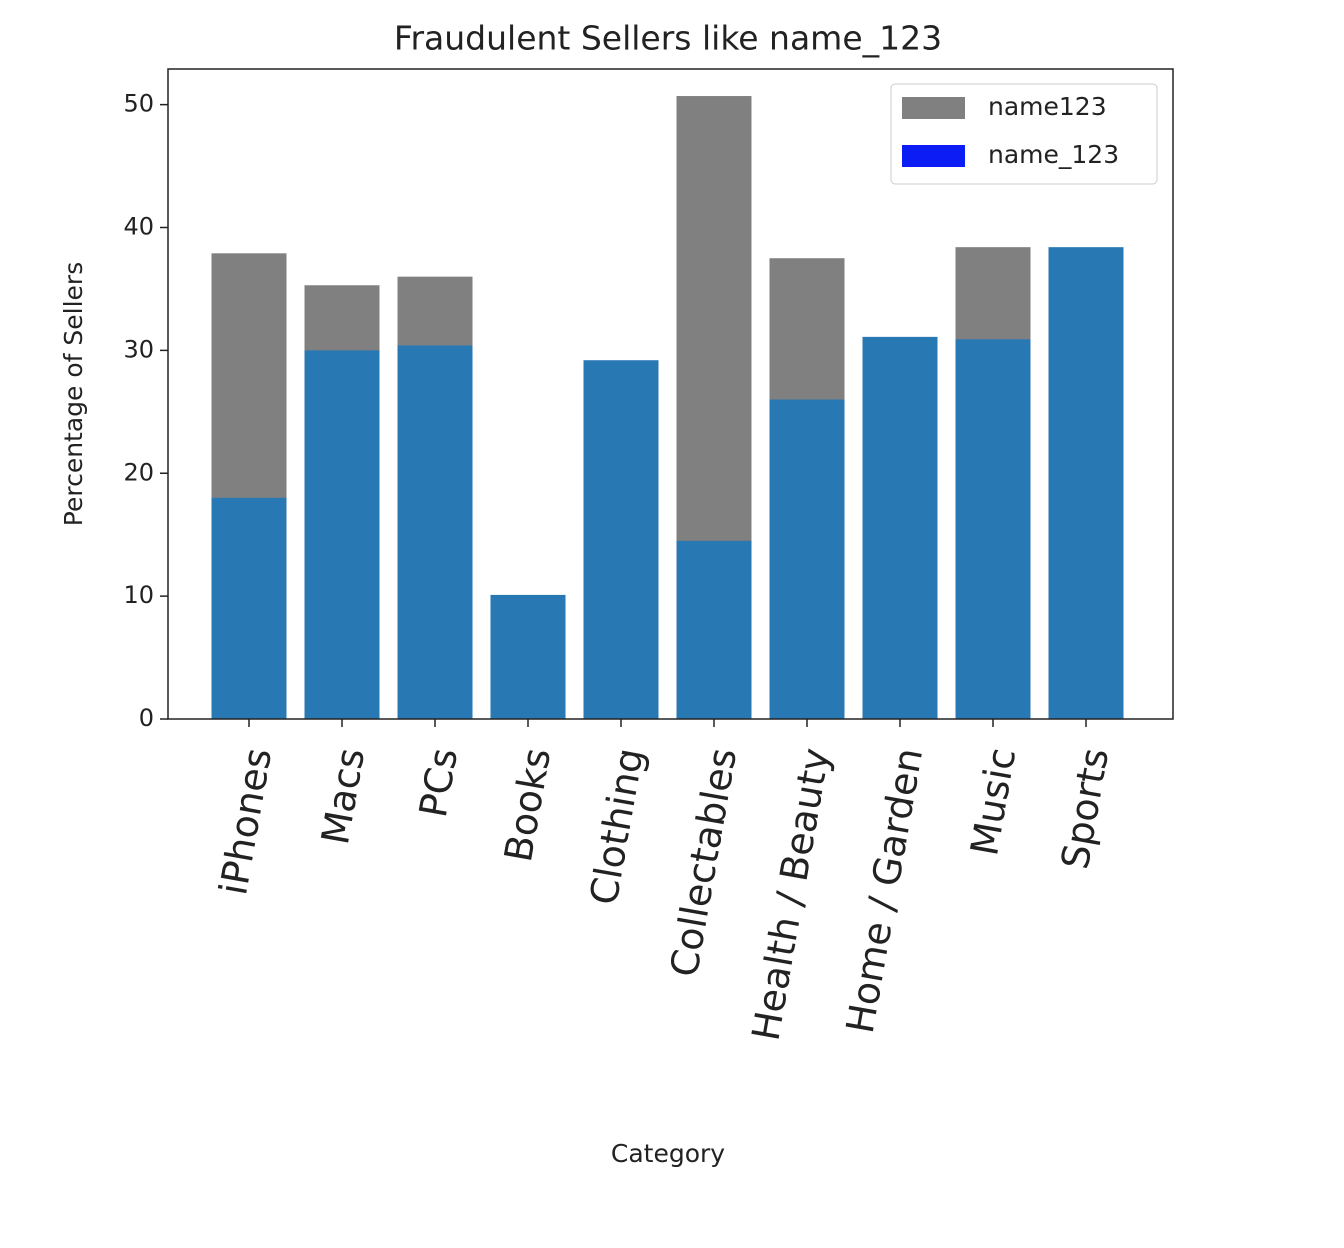 The height and width of the screenshot is (1248, 1344). I want to click on x-tick-label: Home / Garden, so click(884, 891).